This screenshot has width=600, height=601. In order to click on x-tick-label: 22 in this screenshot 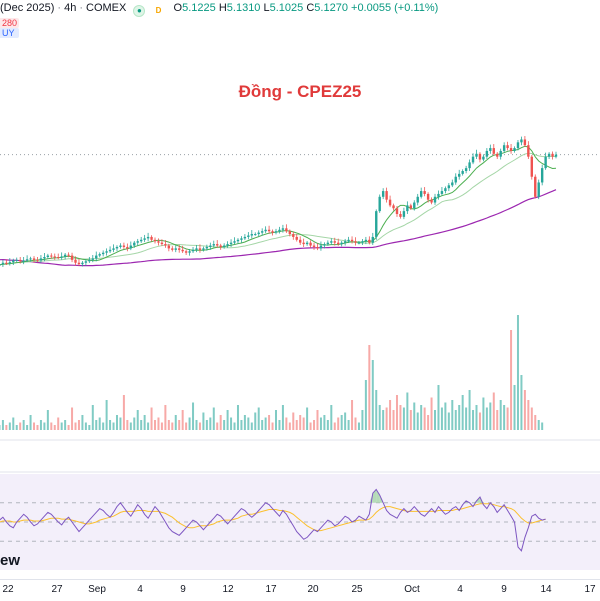, I will do `click(7, 589)`.